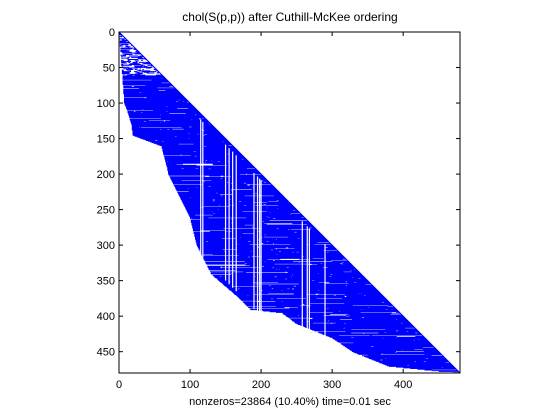 The image size is (560, 420). I want to click on y-tick-label: 50, so click(109, 69).